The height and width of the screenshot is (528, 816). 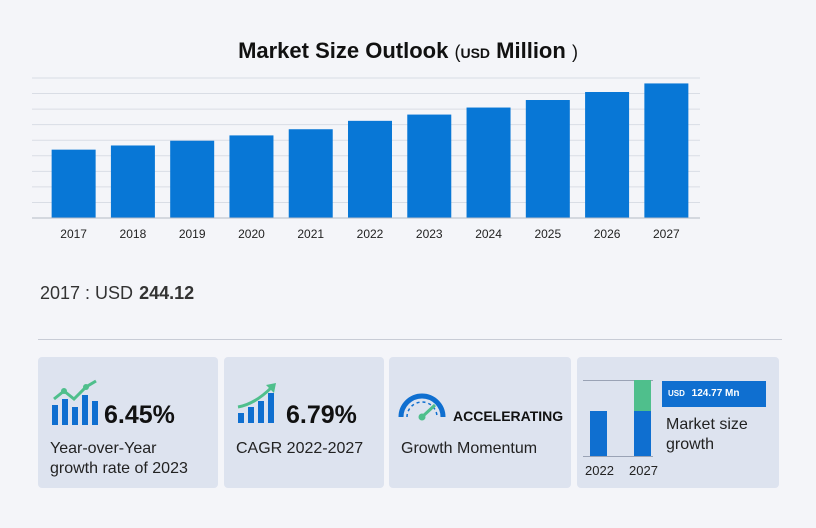 I want to click on mini-axis-line, so click(x=618, y=456).